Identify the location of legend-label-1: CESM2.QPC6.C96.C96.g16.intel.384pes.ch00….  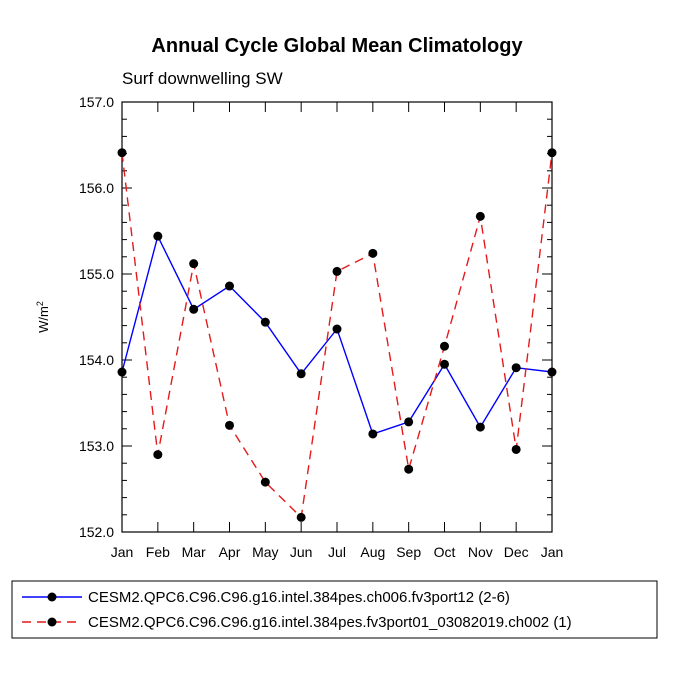
(299, 597).